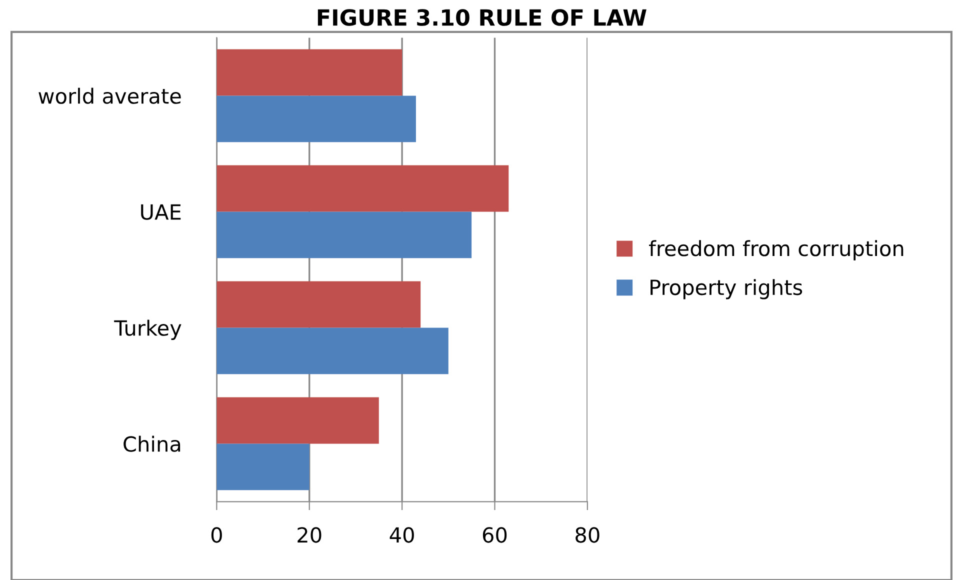 This screenshot has width=963, height=580. What do you see at coordinates (161, 212) in the screenshot?
I see `y-tick-label: UAE` at bounding box center [161, 212].